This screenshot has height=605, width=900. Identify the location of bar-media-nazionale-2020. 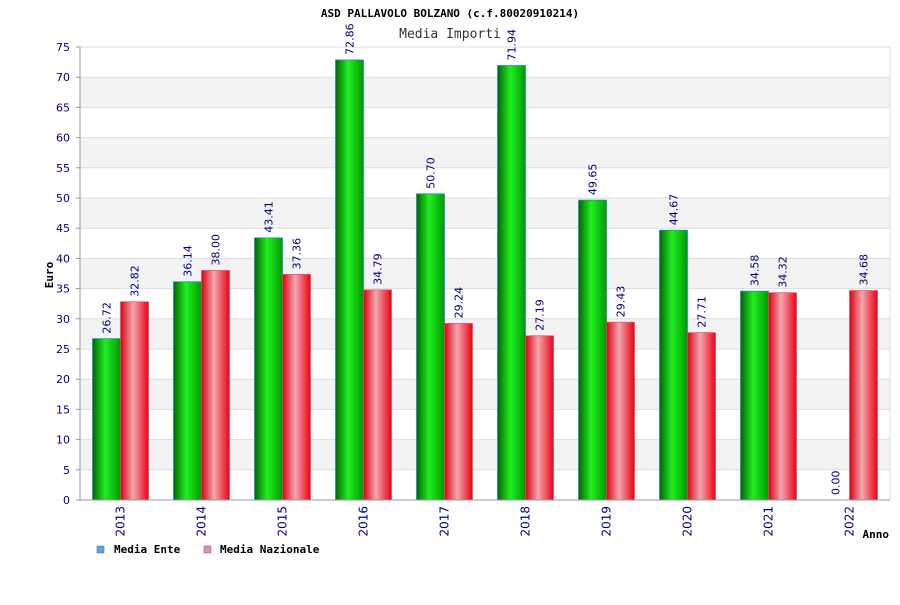
(701, 416).